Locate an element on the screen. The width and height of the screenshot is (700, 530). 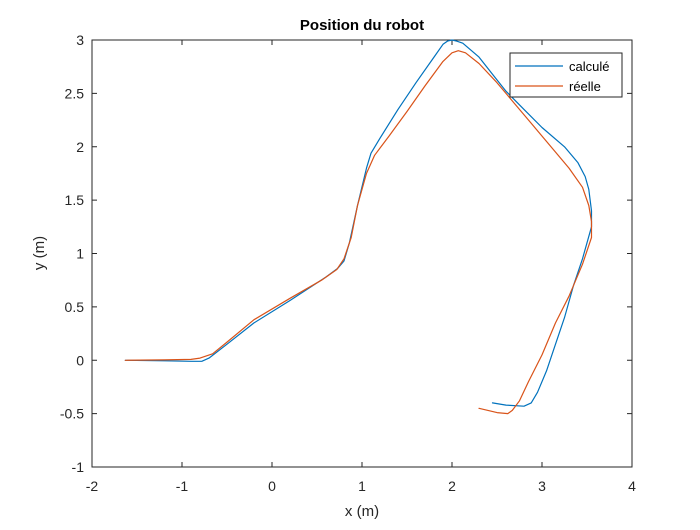
y-axis-label: y (m) is located at coordinates (39, 253).